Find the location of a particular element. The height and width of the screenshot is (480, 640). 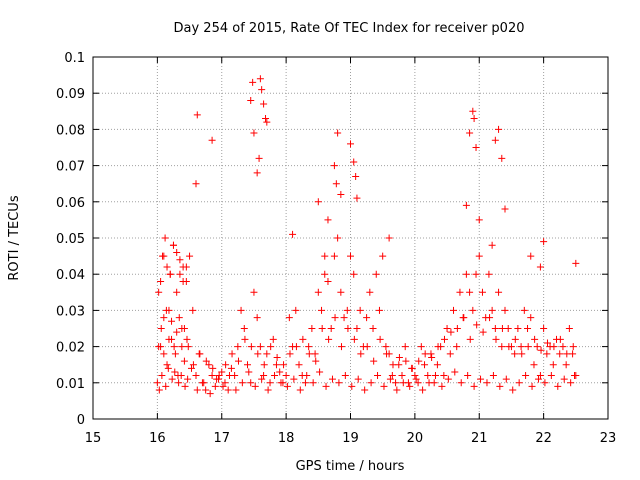

y-tick-label: 0.08 is located at coordinates (70, 130).